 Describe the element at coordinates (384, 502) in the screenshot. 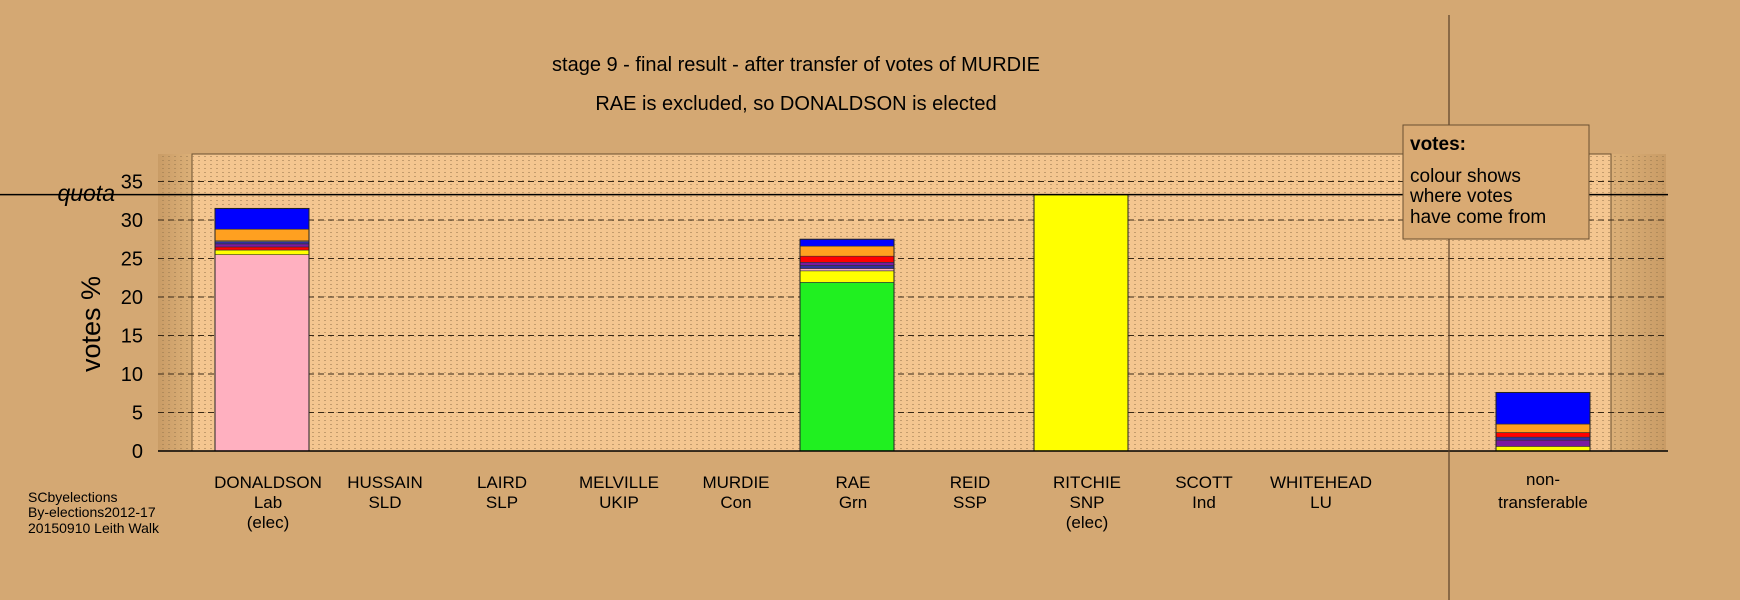

I see `candidate-party: SLD` at that location.